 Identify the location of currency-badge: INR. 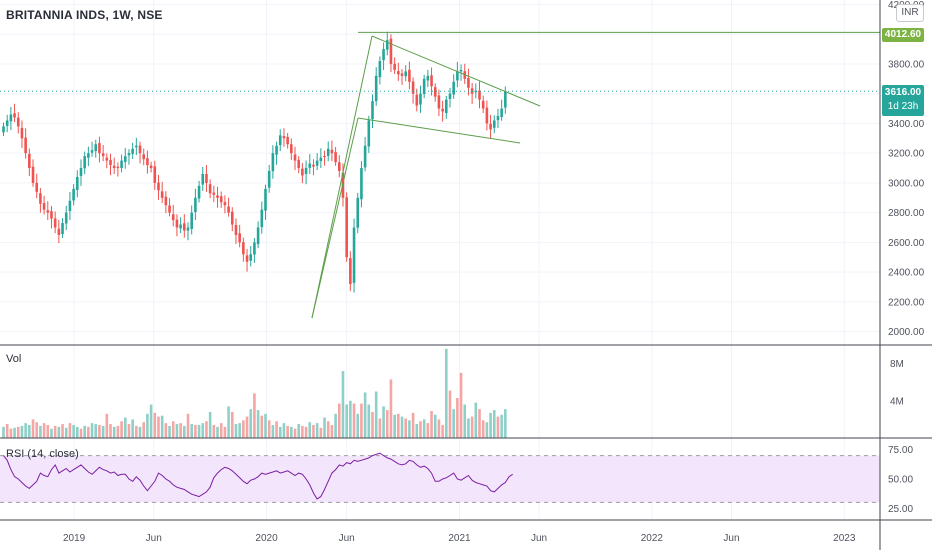
(910, 13).